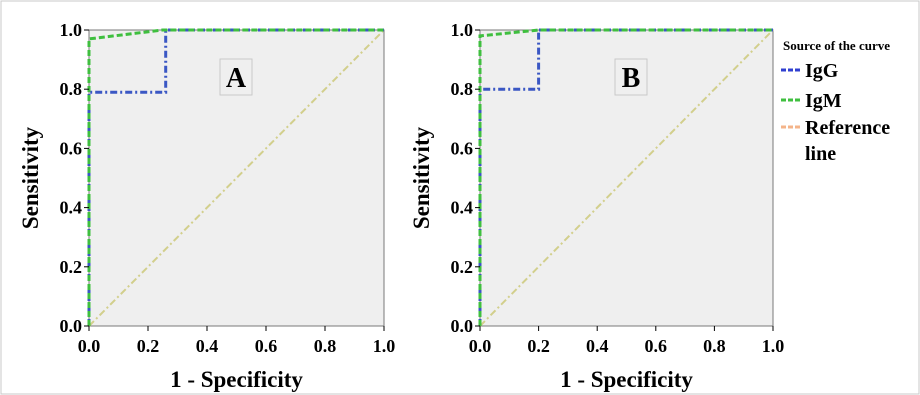  I want to click on x-axis-title-b: 1 - Specificity, so click(626, 379).